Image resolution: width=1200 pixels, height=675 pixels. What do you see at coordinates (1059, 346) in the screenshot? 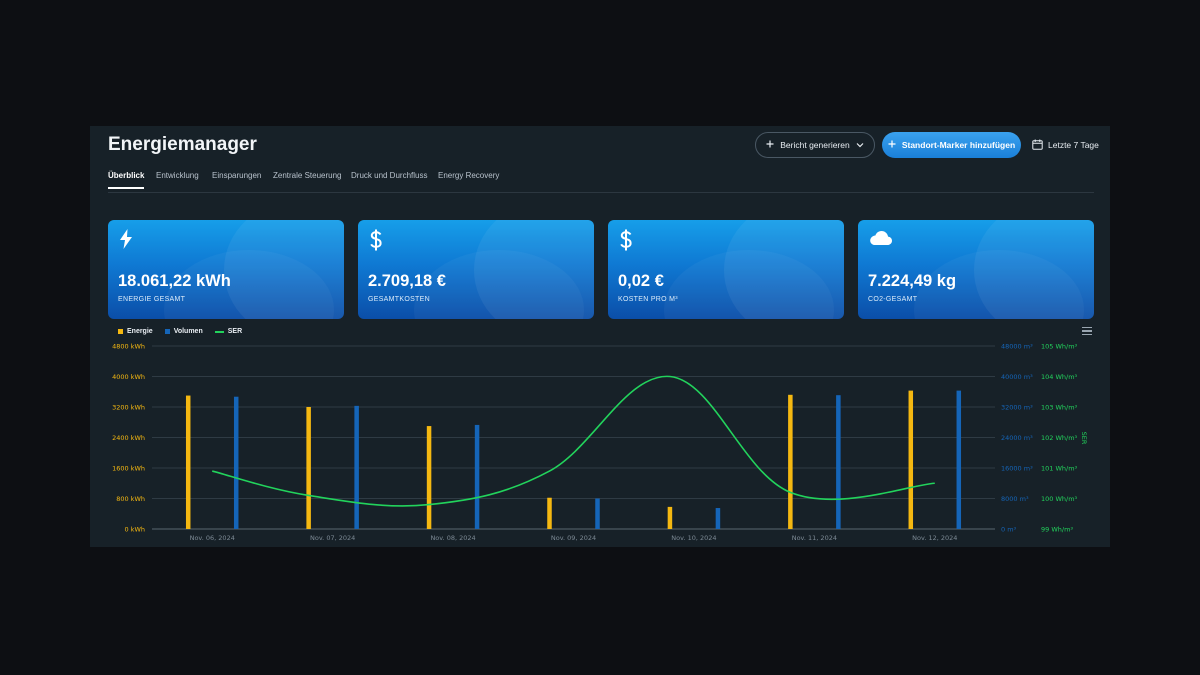
I see `y-axis-ser-tick: 105 Wh/m³` at bounding box center [1059, 346].